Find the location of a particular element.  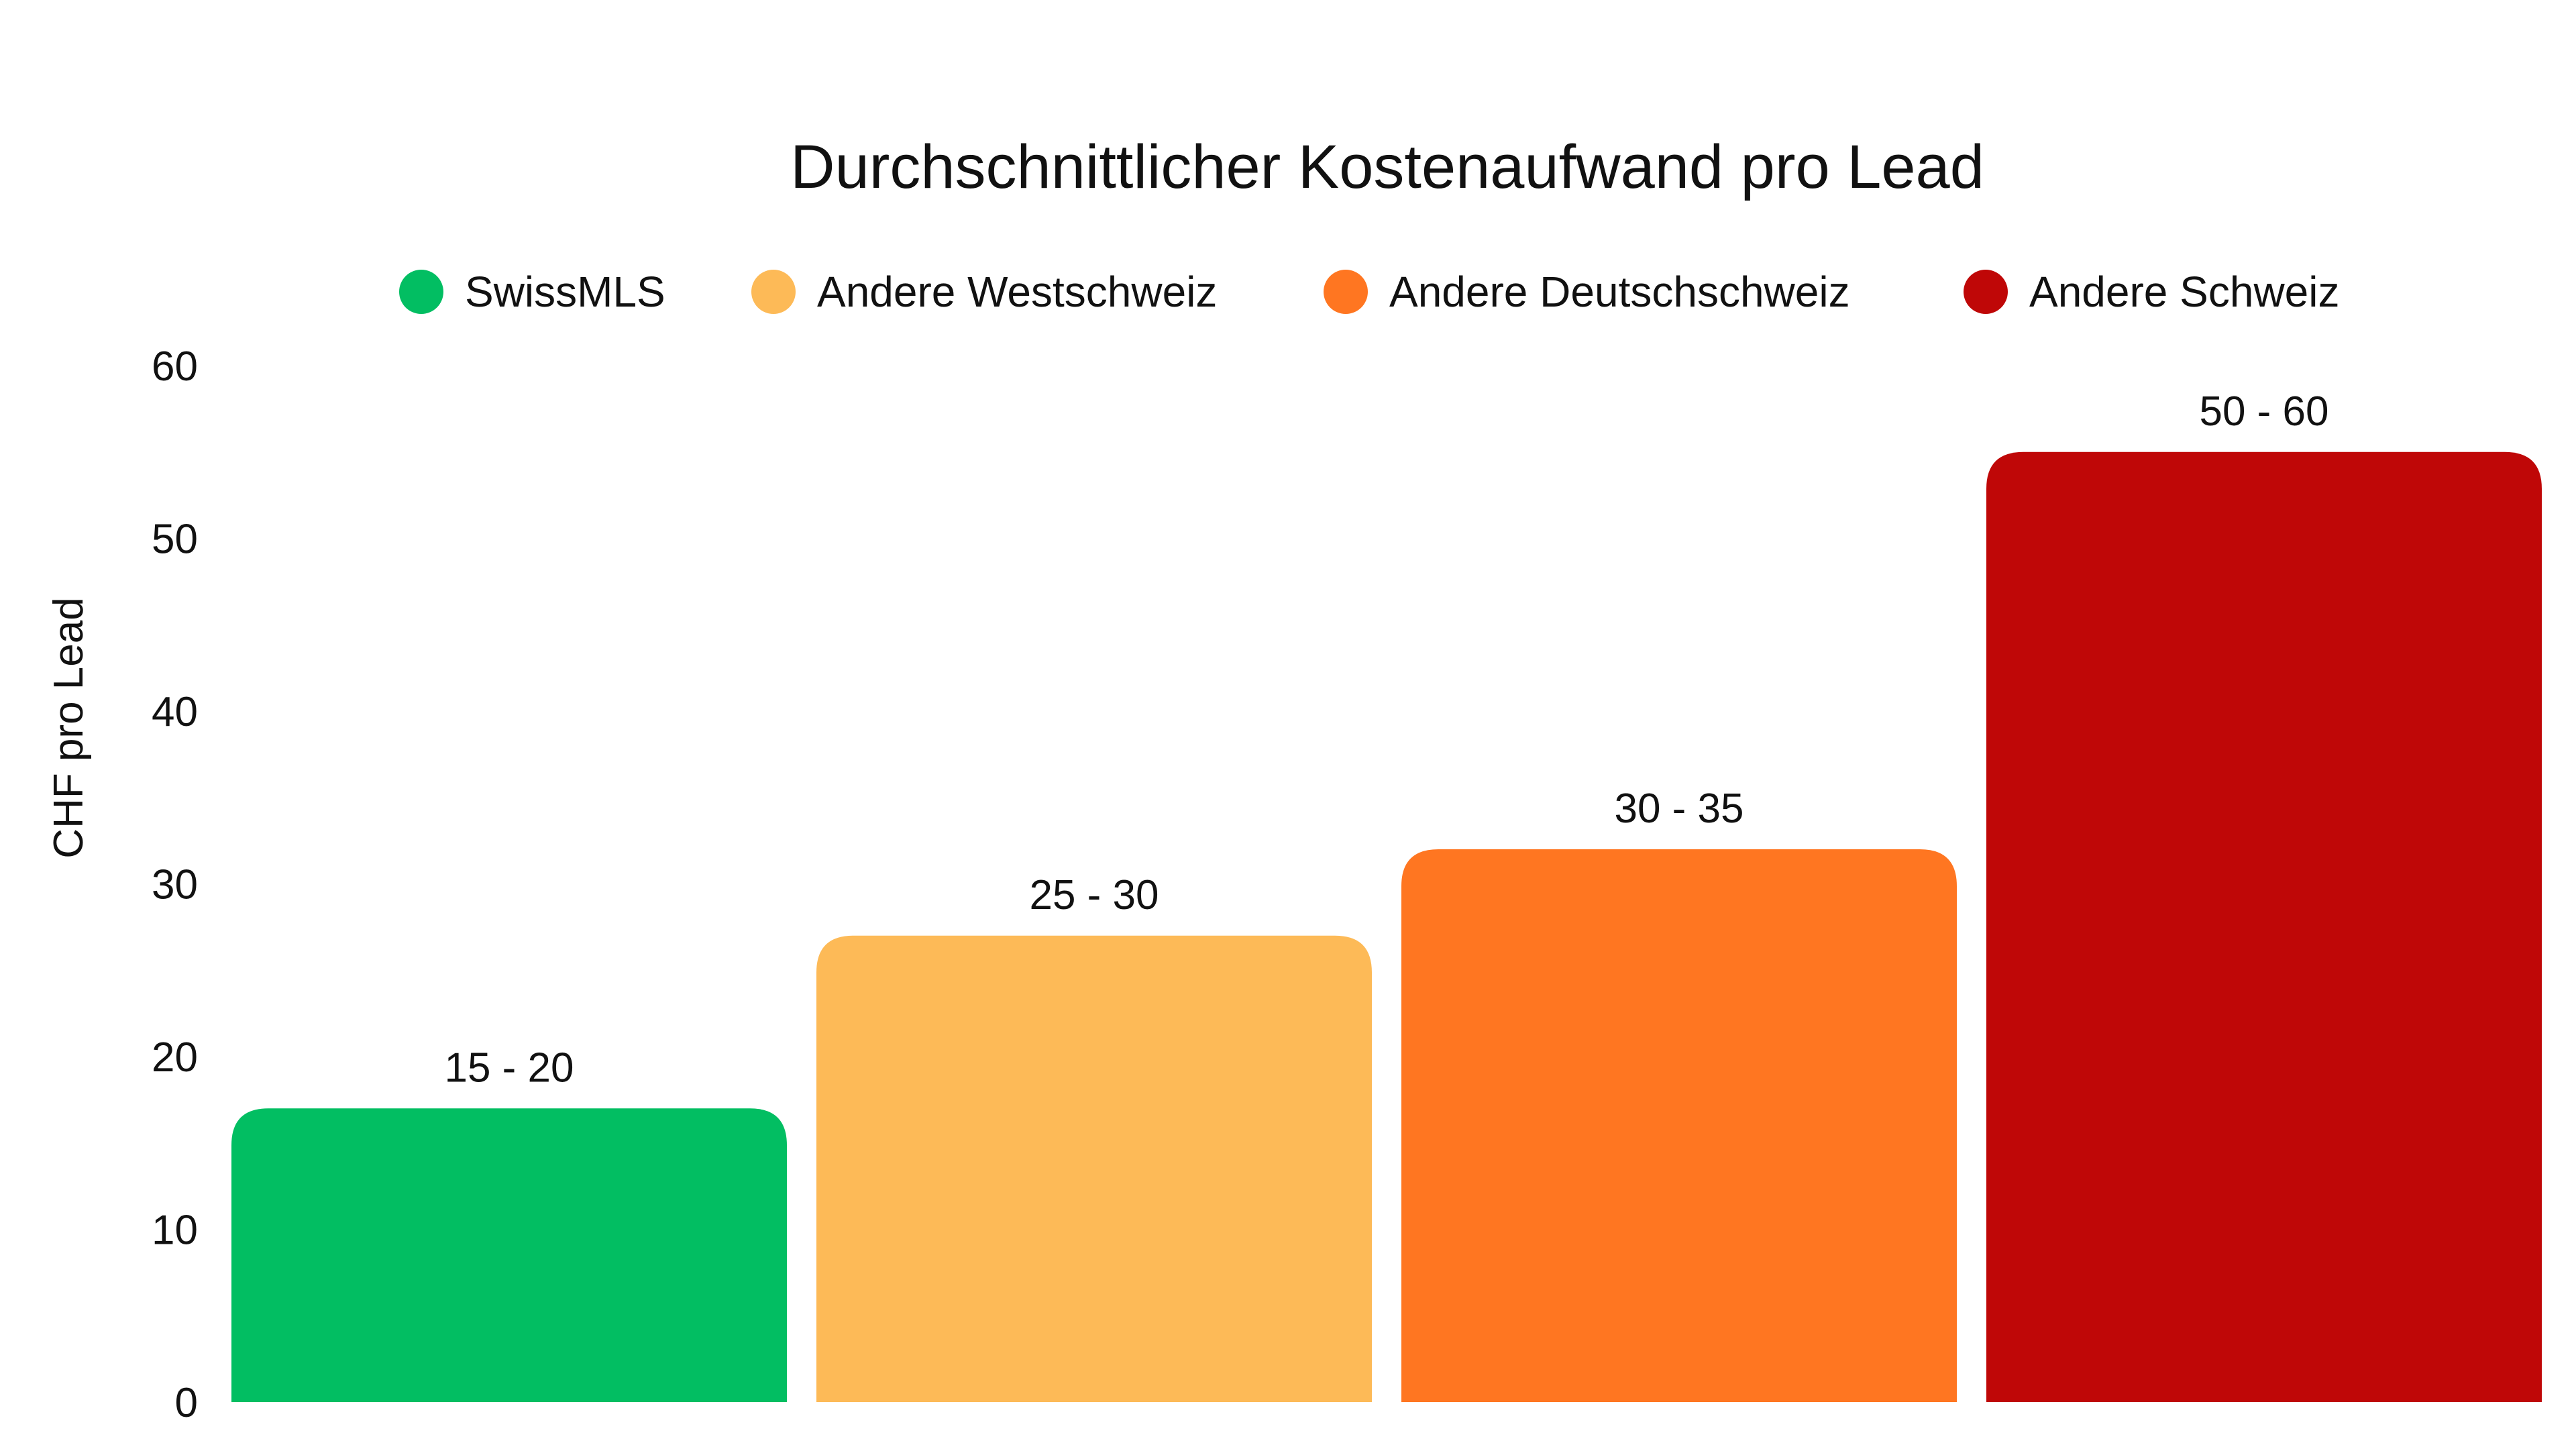

y-tick-label: 60 is located at coordinates (175, 366).